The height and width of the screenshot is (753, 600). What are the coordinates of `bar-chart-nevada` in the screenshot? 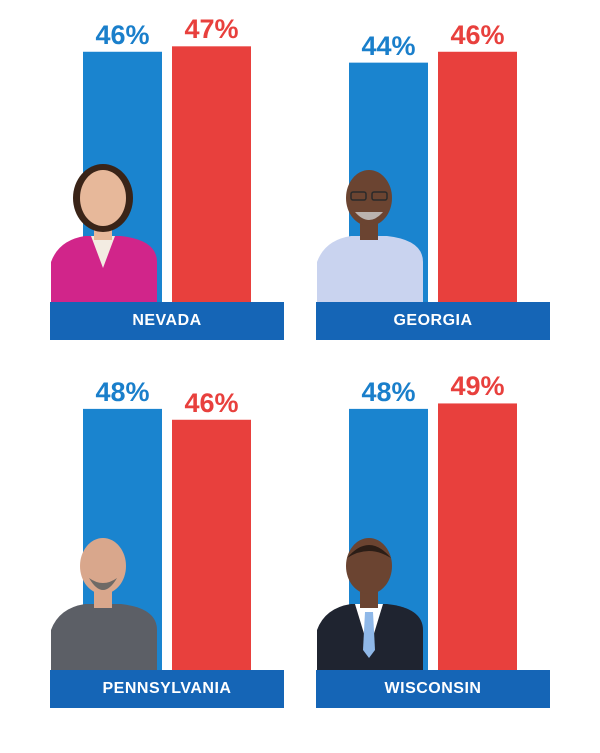 It's located at (151, 174).